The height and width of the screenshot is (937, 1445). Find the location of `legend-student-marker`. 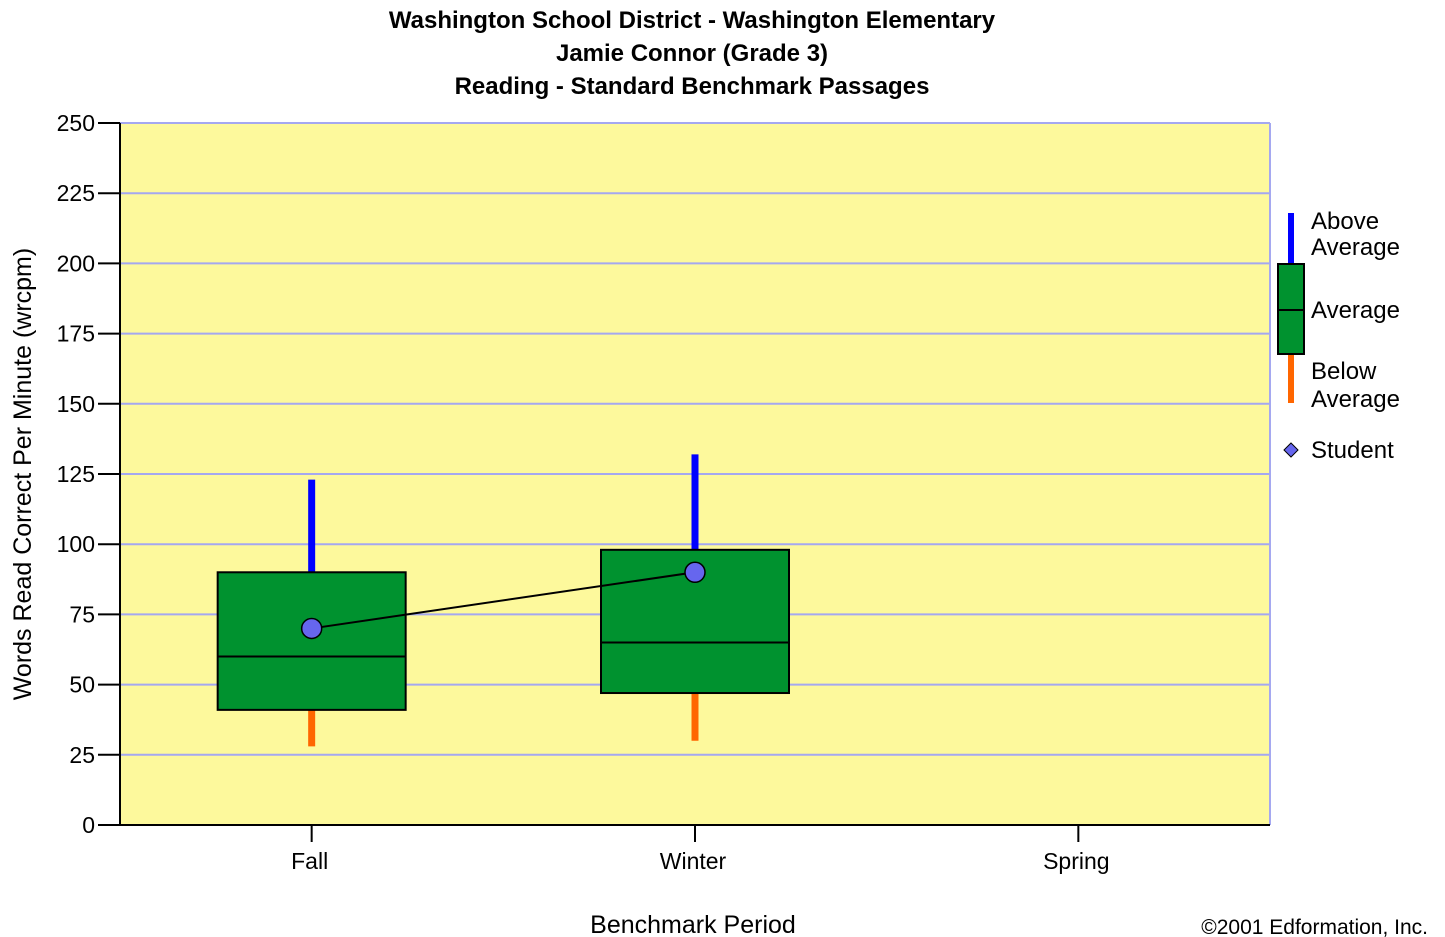

legend-student-marker is located at coordinates (1291, 450).